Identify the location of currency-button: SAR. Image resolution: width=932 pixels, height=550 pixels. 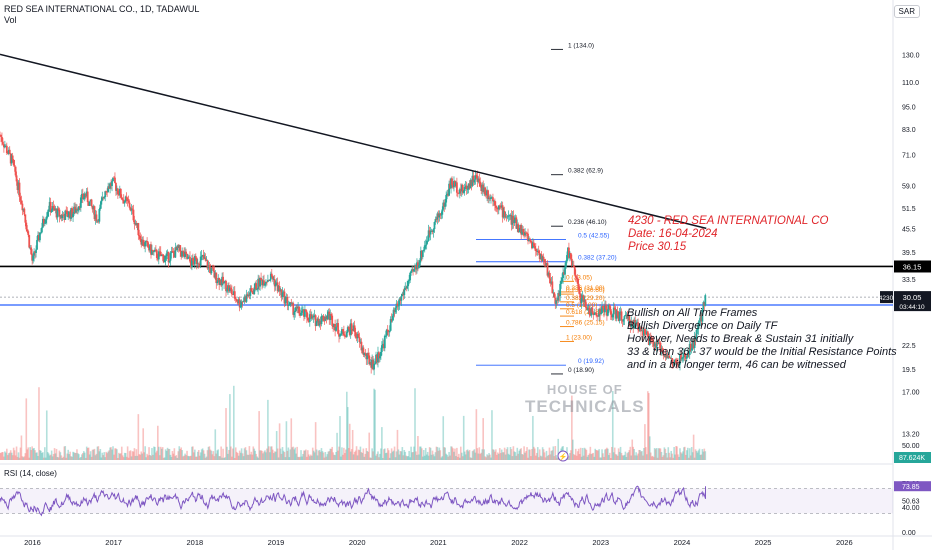
(906, 11).